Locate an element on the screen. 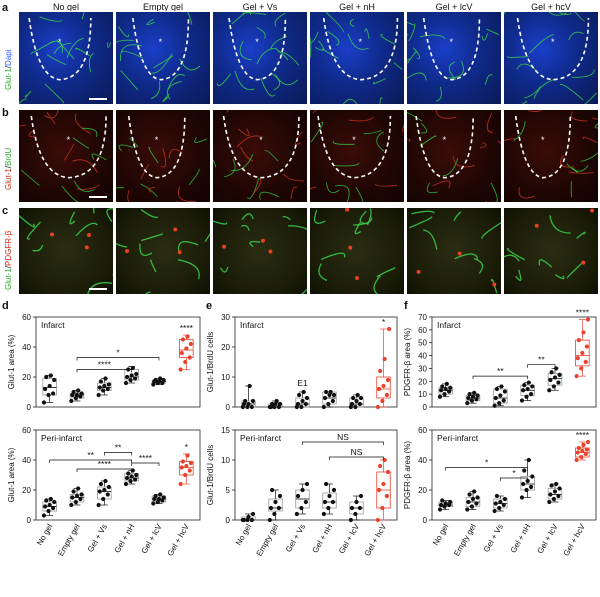 The width and height of the screenshot is (600, 597). col-title-gel-hcv: Gel + hcV is located at coordinates (551, 7).